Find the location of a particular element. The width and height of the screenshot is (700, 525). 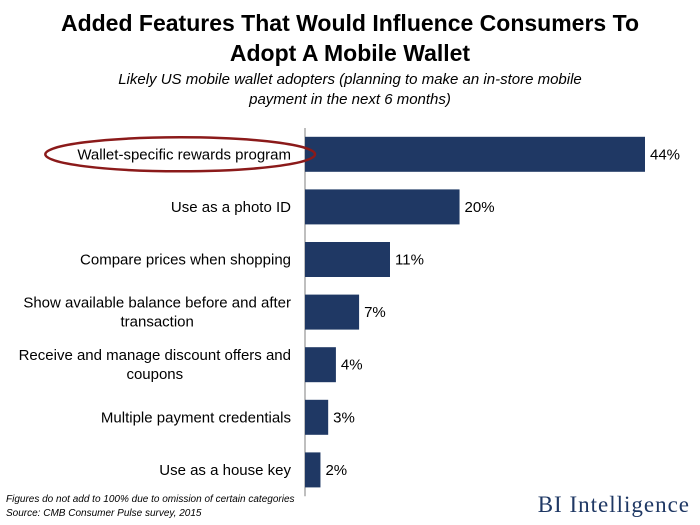

highlight-ellipse is located at coordinates (180, 154).